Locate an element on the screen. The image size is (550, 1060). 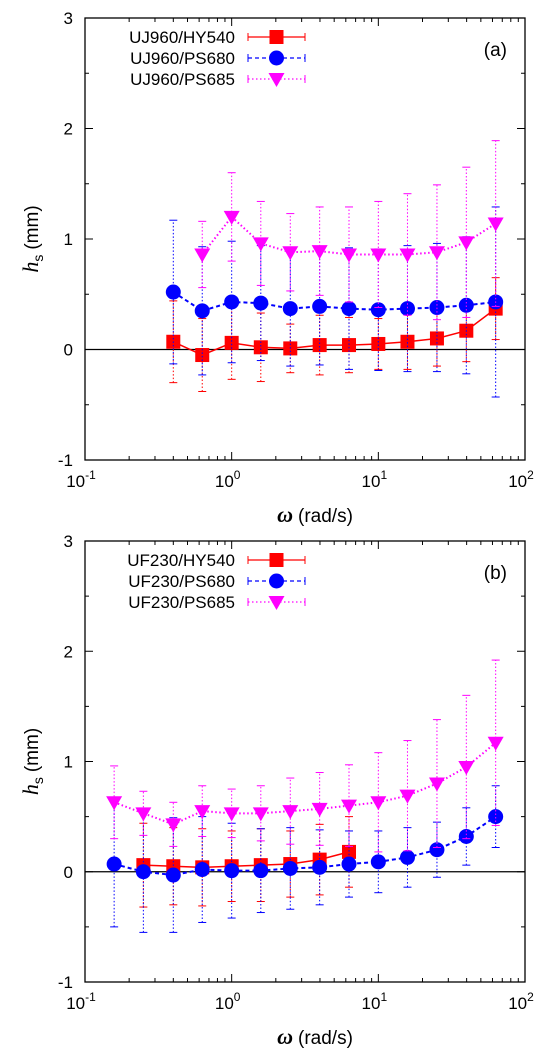
legend: UJ960/HY540 UJ960/PS680 UJ960/PS685 is located at coordinates (217, 58).